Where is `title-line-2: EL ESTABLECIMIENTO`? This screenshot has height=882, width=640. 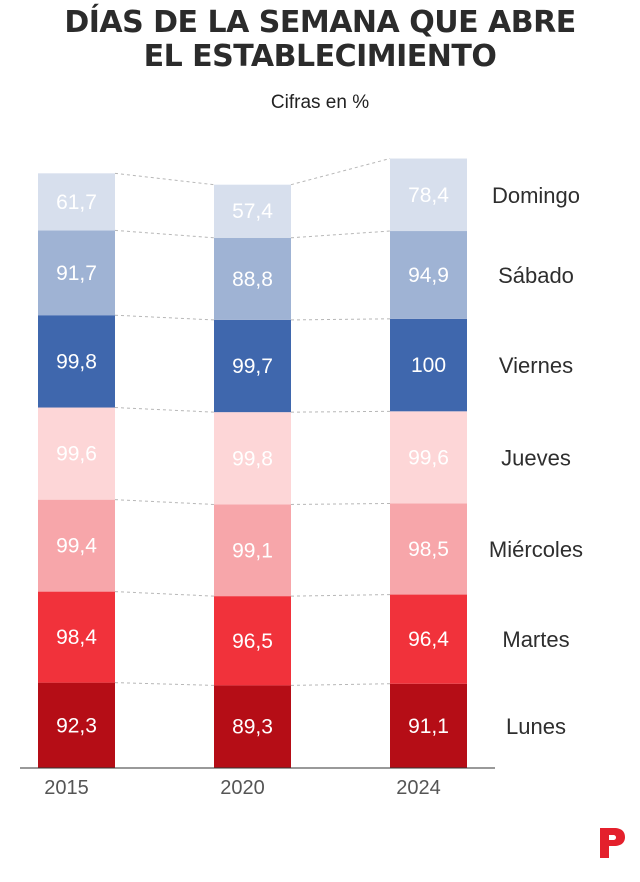 title-line-2: EL ESTABLECIMIENTO is located at coordinates (320, 56).